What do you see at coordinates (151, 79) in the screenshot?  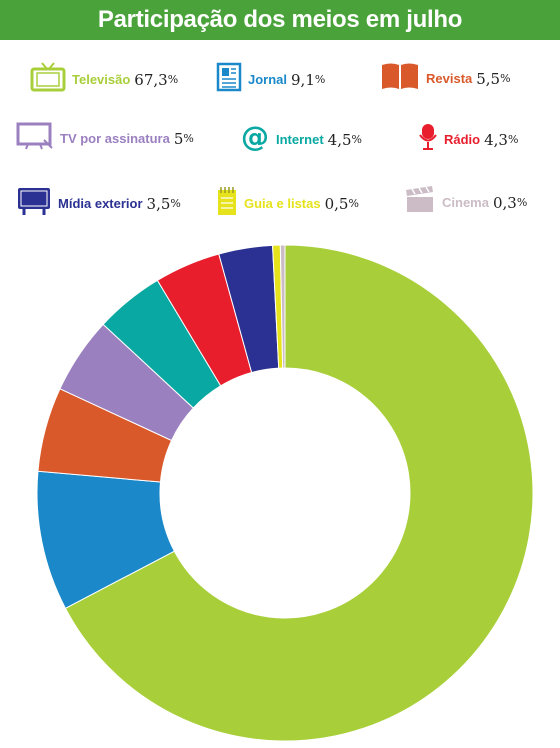 I see `legend-value: 67,3` at bounding box center [151, 79].